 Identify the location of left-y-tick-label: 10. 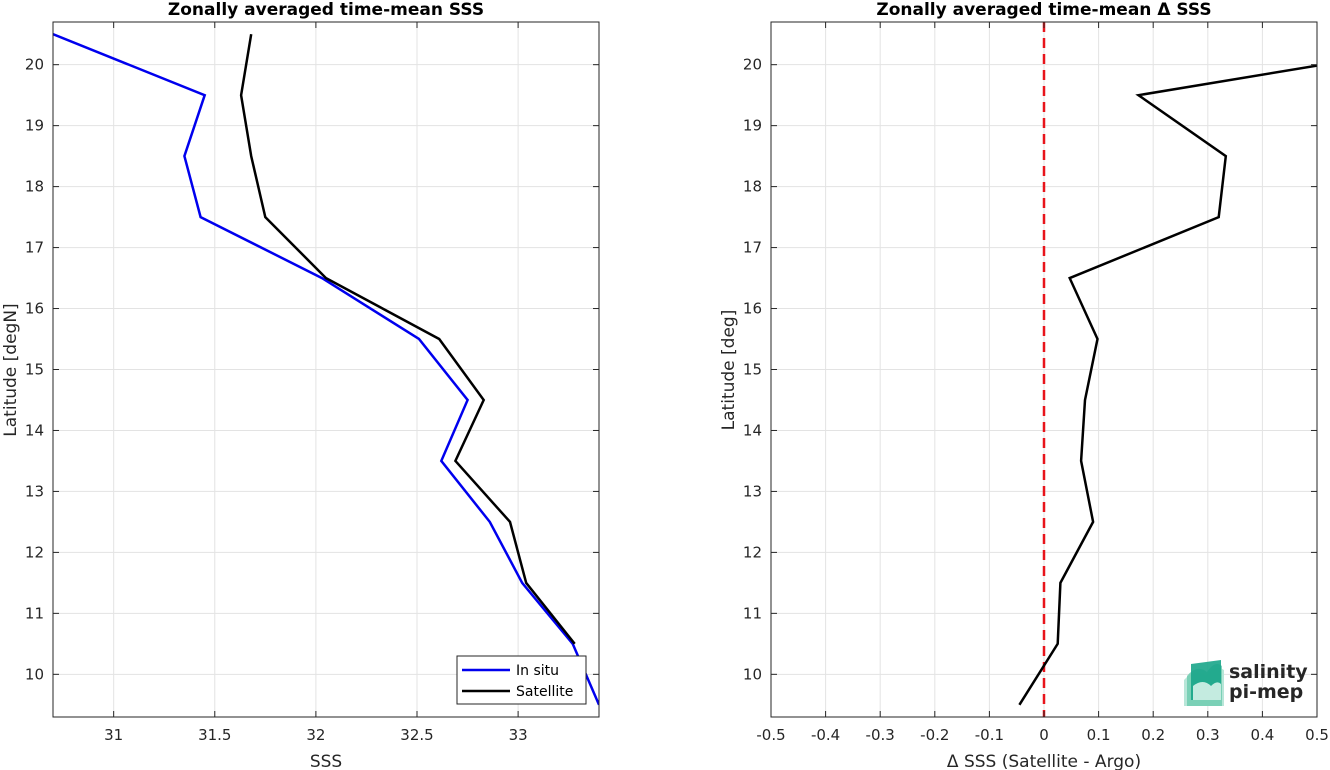
(34, 674).